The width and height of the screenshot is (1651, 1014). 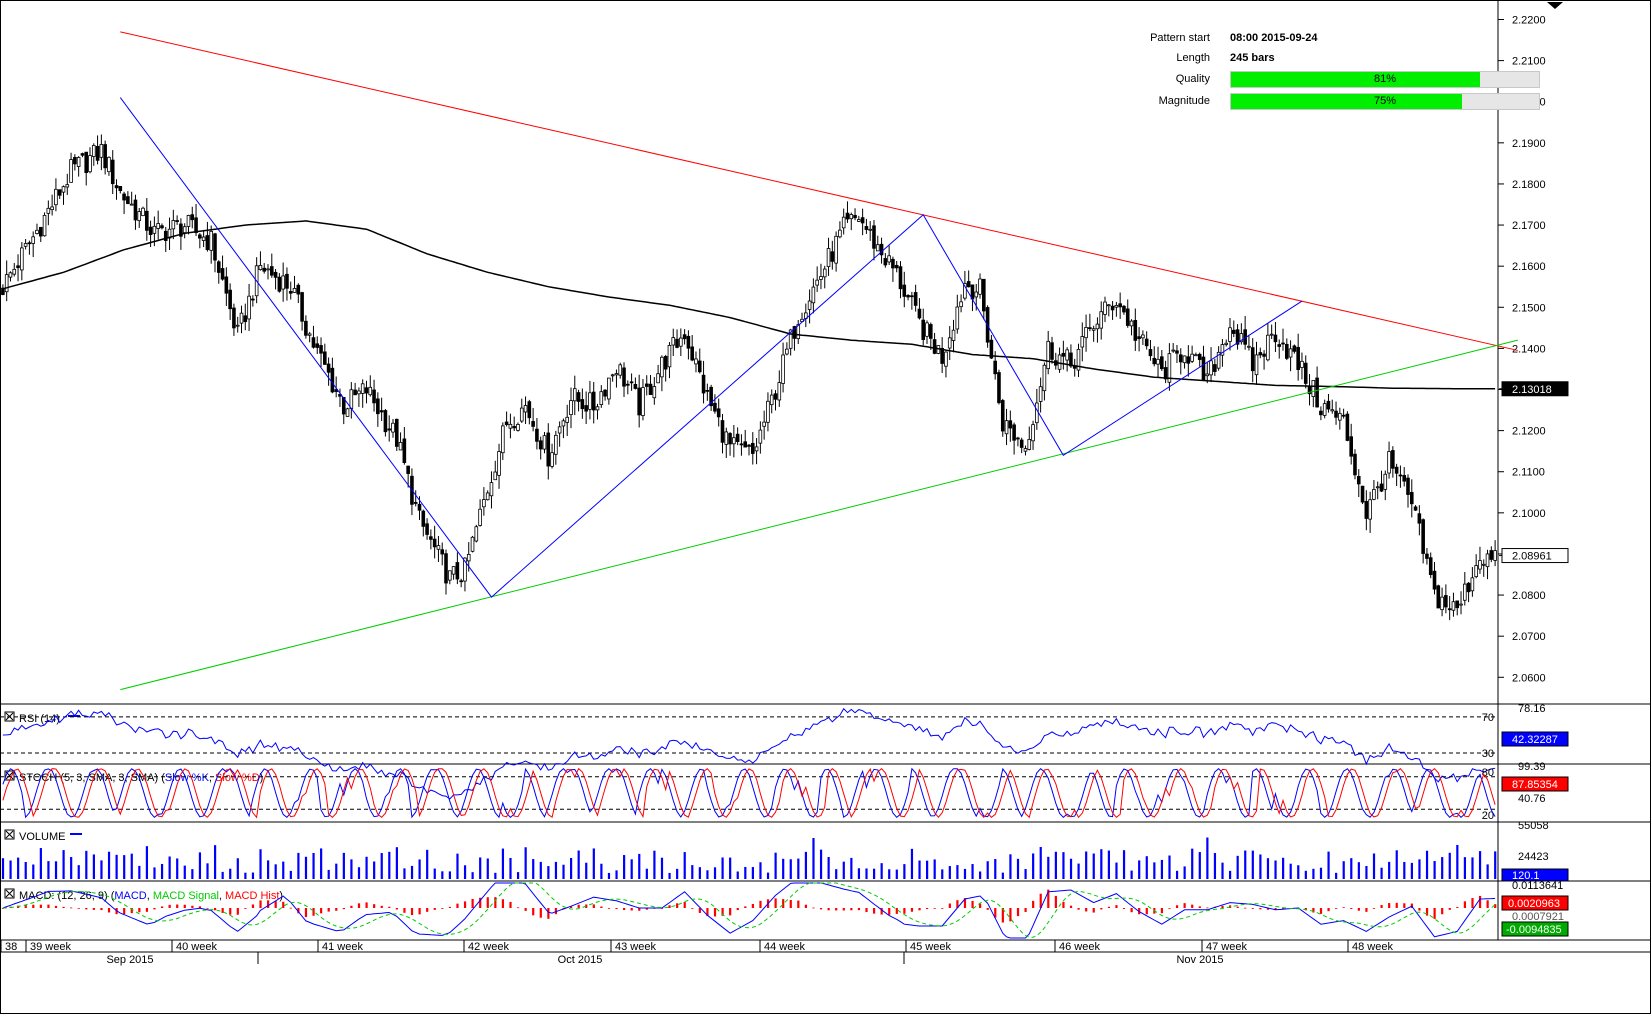 What do you see at coordinates (1535, 739) in the screenshot?
I see `rsi-value-box` at bounding box center [1535, 739].